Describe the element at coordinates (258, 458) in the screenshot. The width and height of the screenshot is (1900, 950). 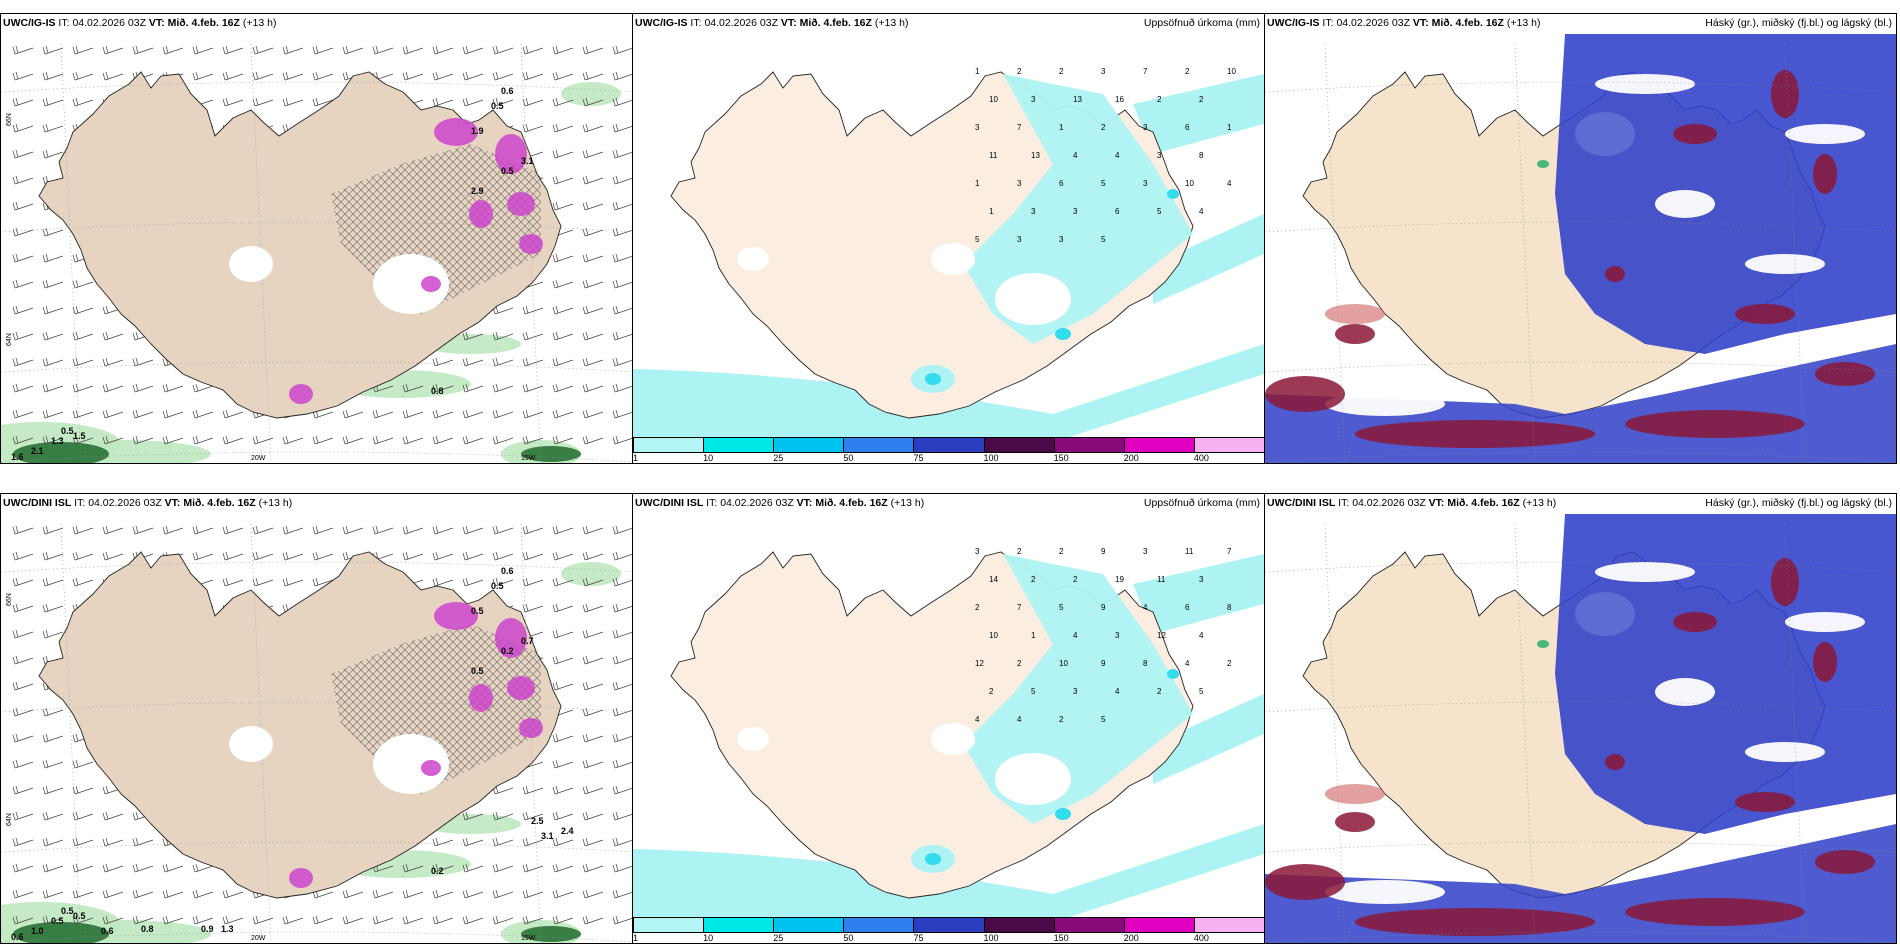
I see `lon-label-20w: 20W` at that location.